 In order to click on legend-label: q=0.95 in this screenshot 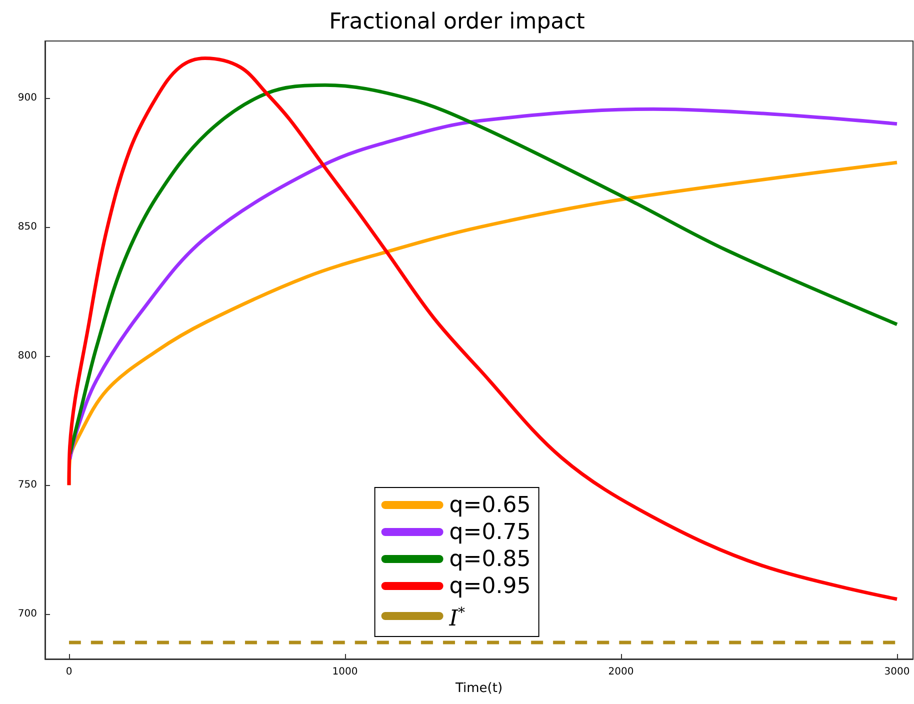, I will do `click(490, 586)`.